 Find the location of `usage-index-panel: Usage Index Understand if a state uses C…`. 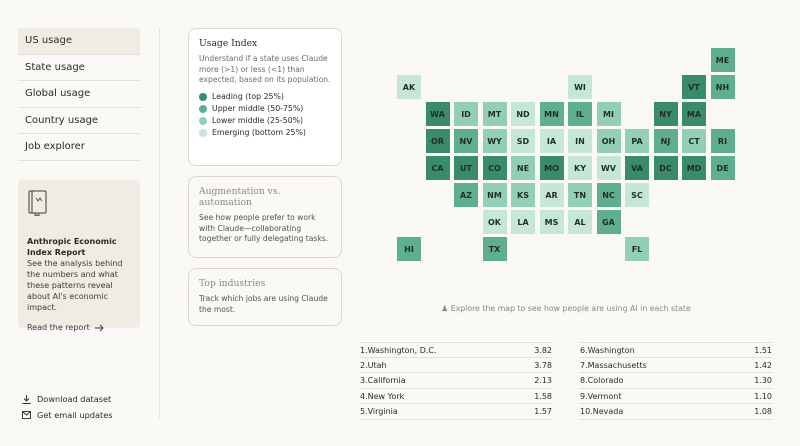

usage-index-panel: Usage Index Understand if a state uses C… is located at coordinates (265, 97).